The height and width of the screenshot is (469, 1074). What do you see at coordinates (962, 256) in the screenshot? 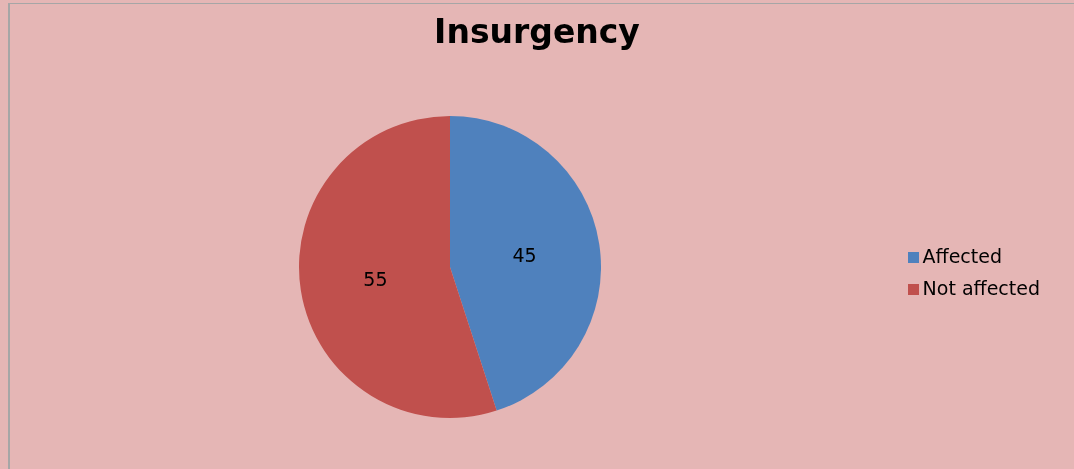
I see `legend-label: Affected` at bounding box center [962, 256].